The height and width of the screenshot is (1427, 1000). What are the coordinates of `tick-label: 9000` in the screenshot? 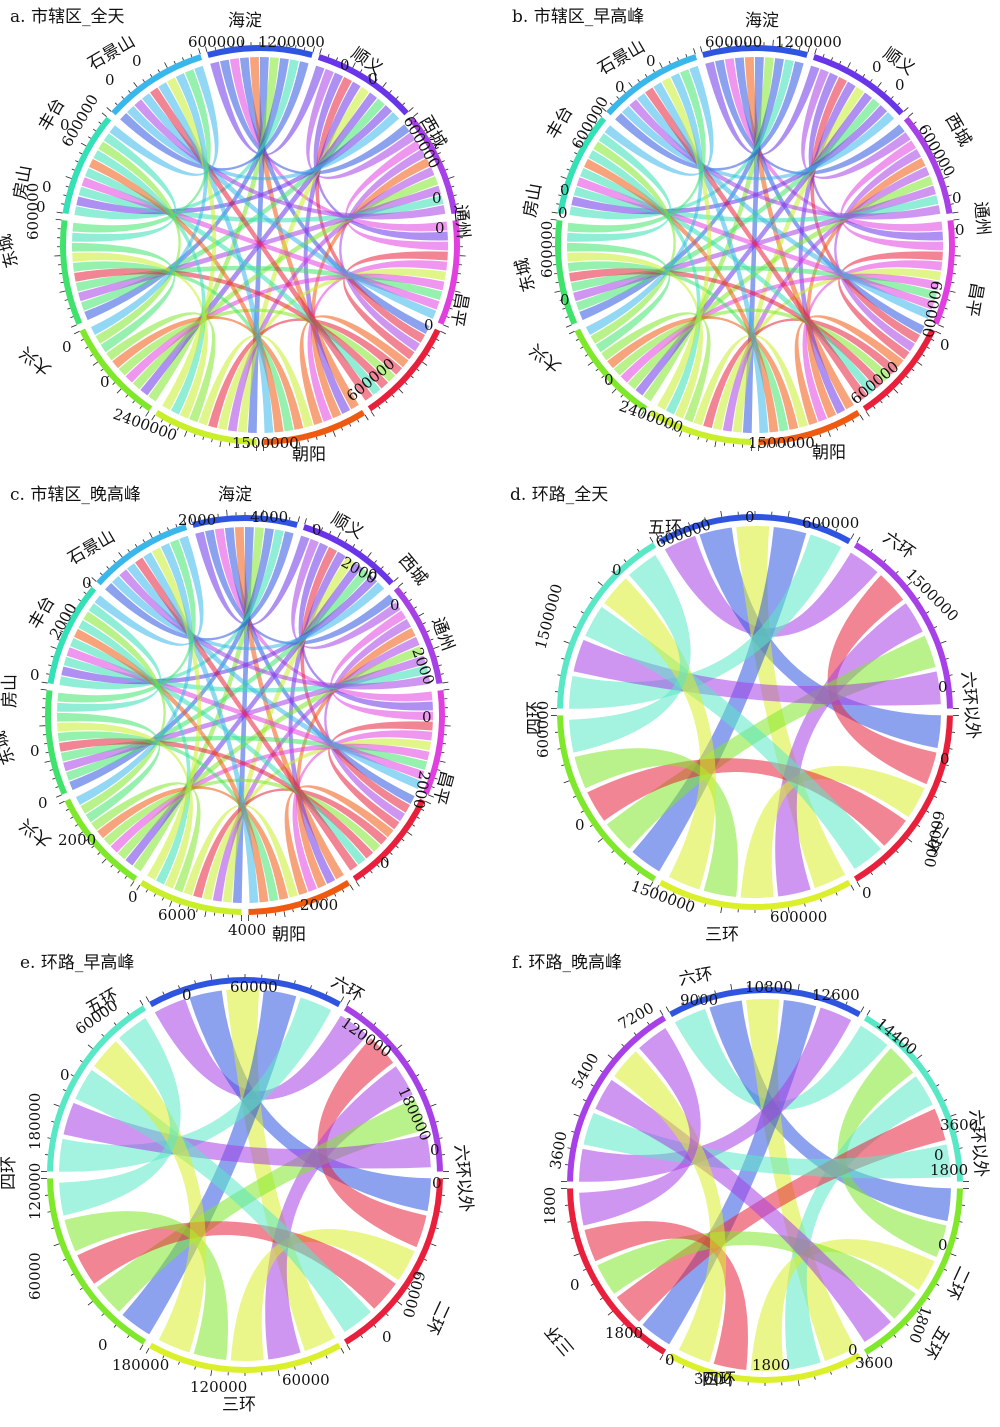 It's located at (699, 1000).